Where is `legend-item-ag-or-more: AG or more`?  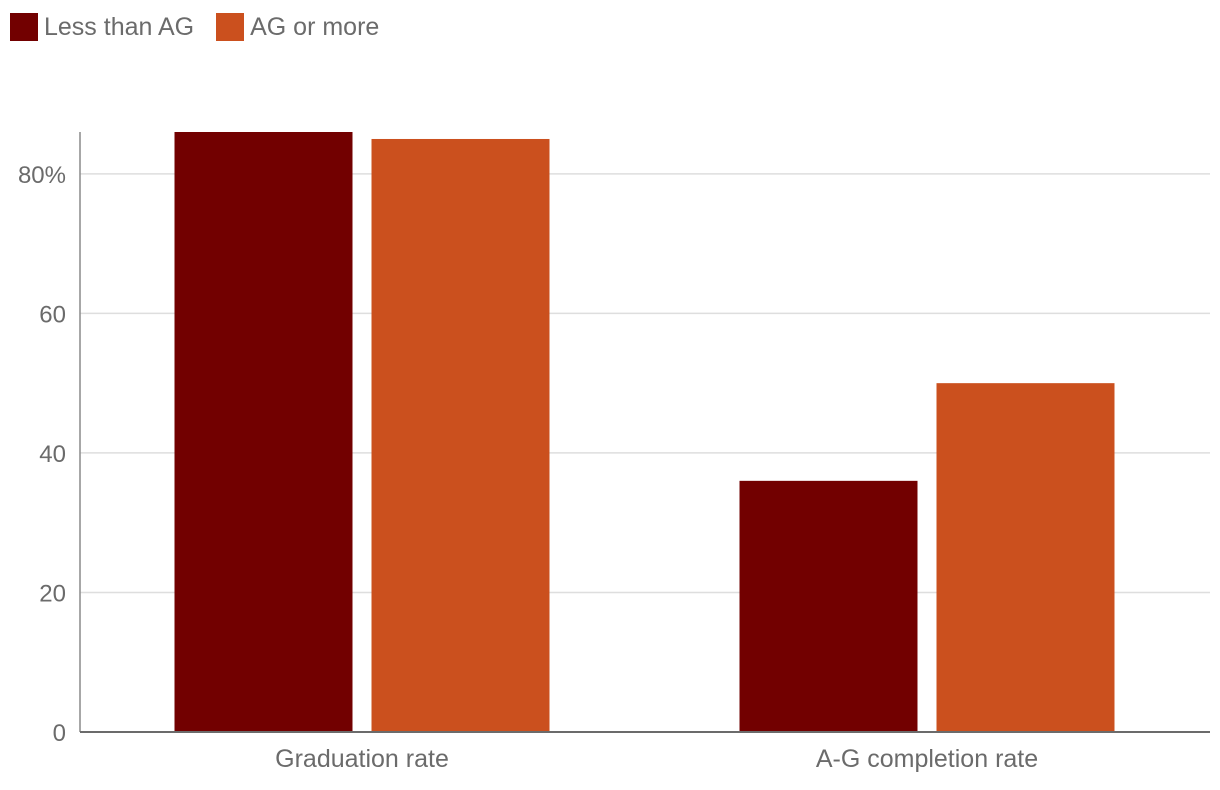
legend-item-ag-or-more: AG or more is located at coordinates (297, 27).